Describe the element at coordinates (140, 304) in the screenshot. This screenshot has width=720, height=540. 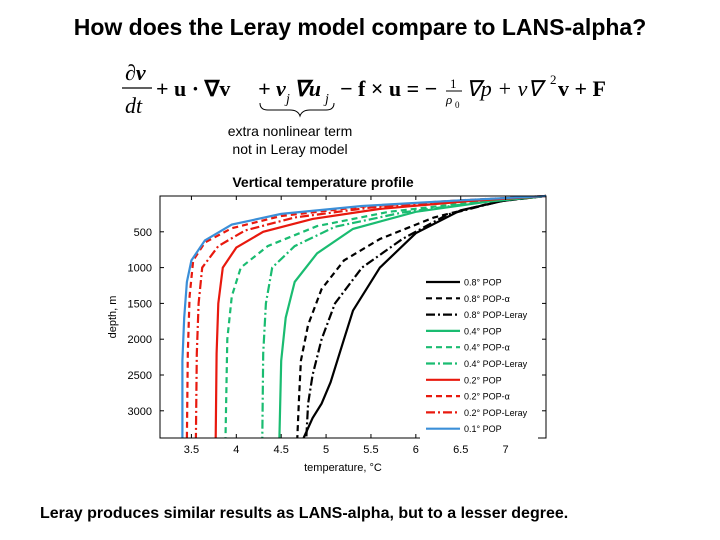
I see `y-tick-label-2: 1500` at that location.